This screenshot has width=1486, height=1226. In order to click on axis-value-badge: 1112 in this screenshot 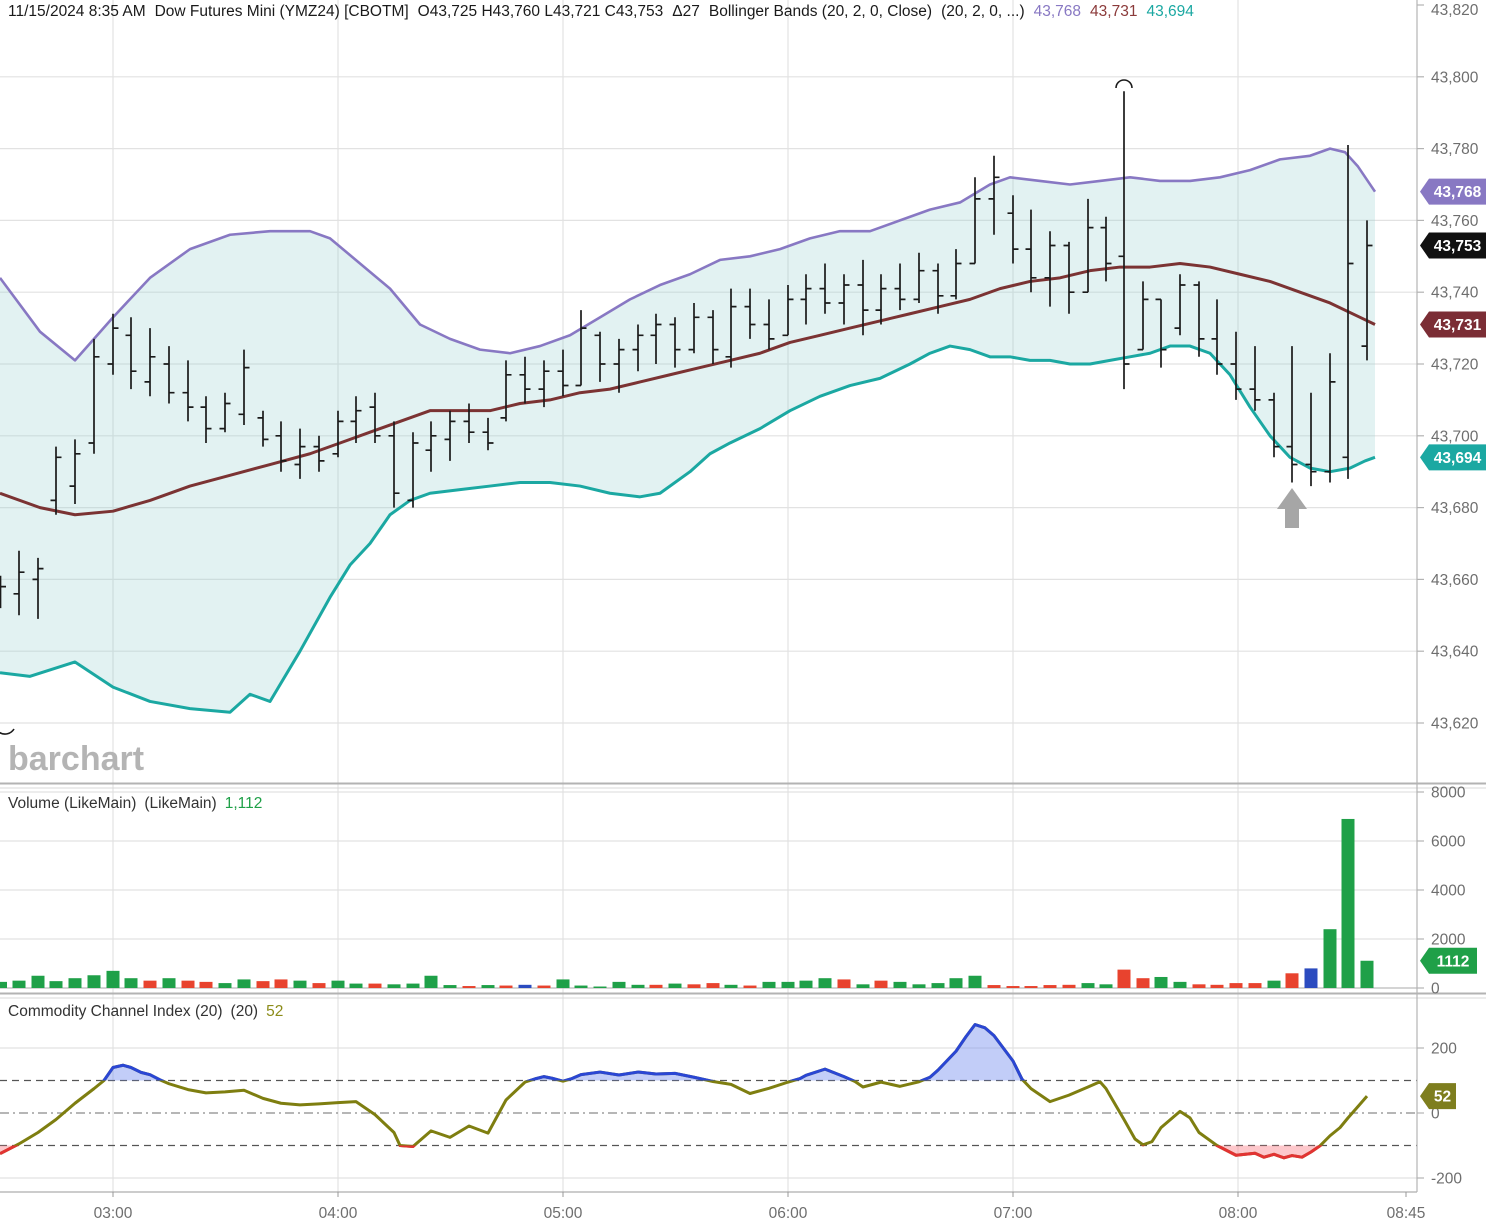, I will do `click(1448, 960)`.